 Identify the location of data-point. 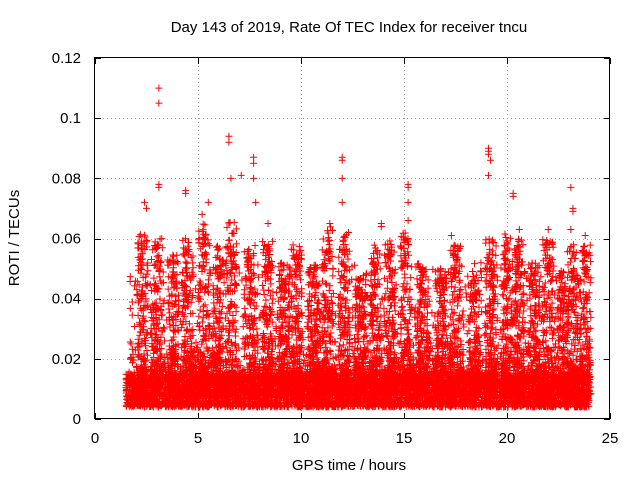
(147, 355).